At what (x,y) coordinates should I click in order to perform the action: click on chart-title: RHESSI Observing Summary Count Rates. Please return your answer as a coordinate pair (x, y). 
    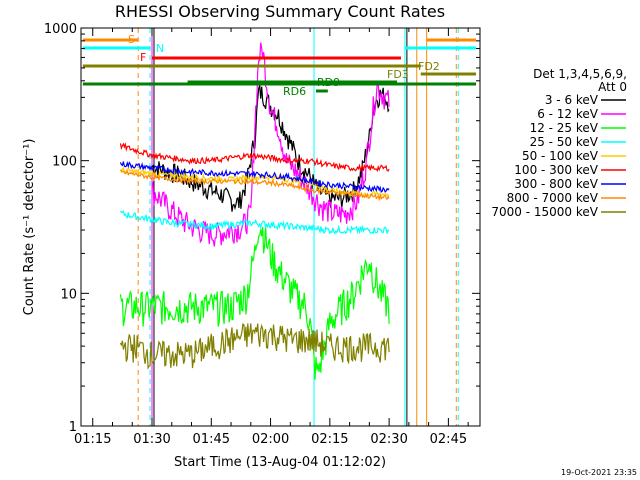
    Looking at the image, I should click on (280, 11).